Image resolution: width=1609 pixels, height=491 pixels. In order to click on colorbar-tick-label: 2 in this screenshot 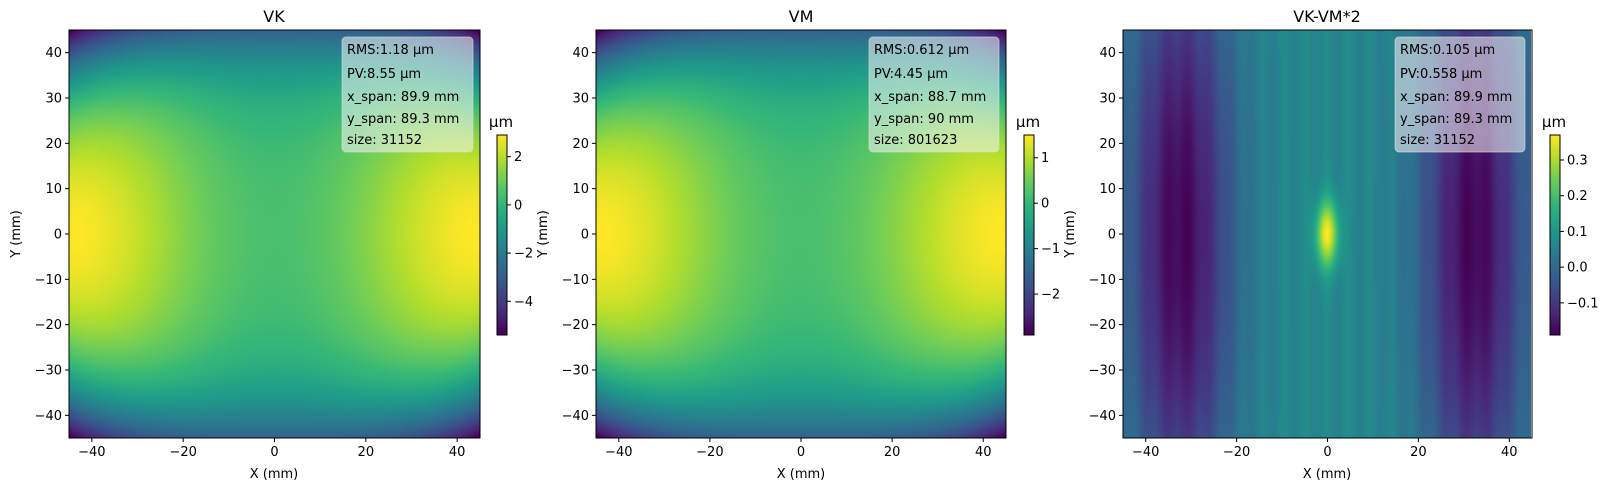, I will do `click(518, 157)`.